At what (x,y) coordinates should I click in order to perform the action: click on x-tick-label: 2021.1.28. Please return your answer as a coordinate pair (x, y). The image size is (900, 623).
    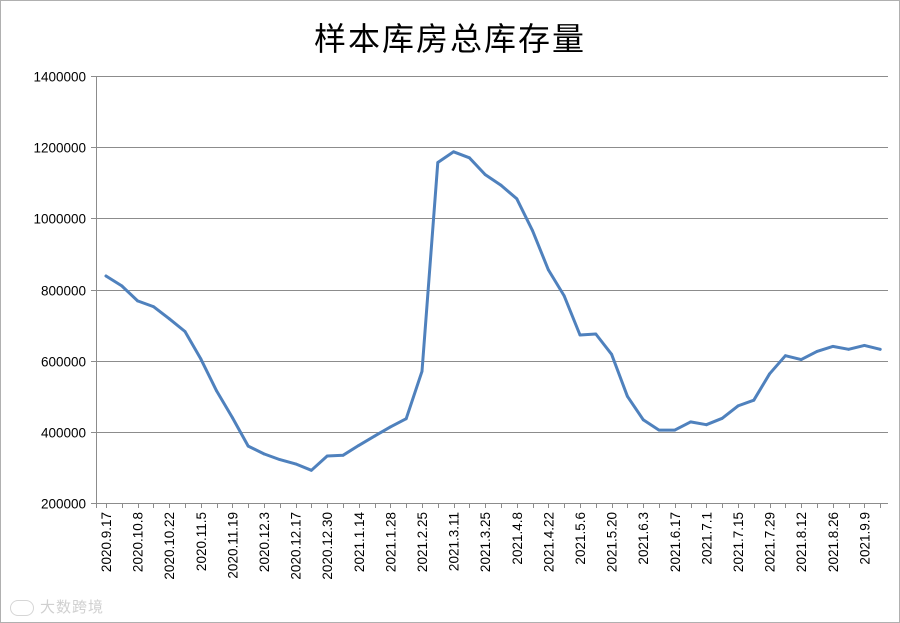
    Looking at the image, I should click on (390, 542).